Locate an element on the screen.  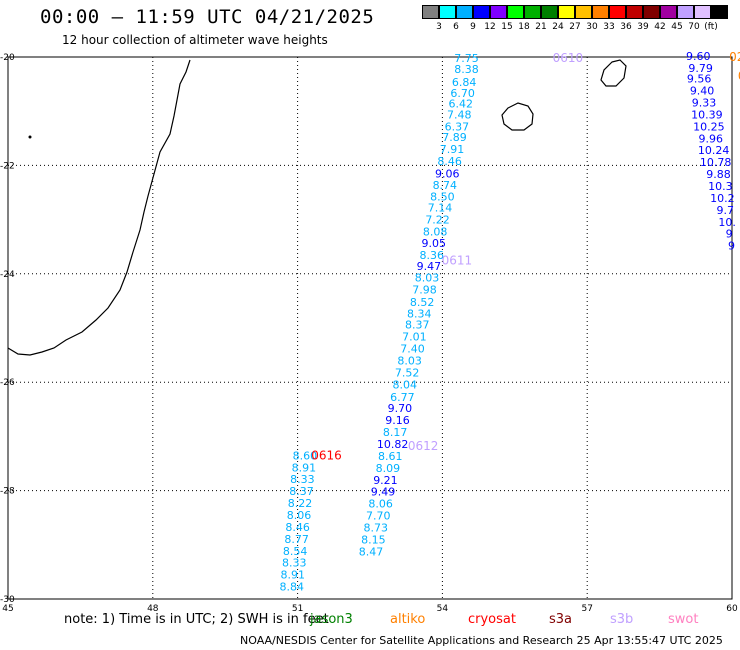
legend-label: 15 is located at coordinates (507, 27).